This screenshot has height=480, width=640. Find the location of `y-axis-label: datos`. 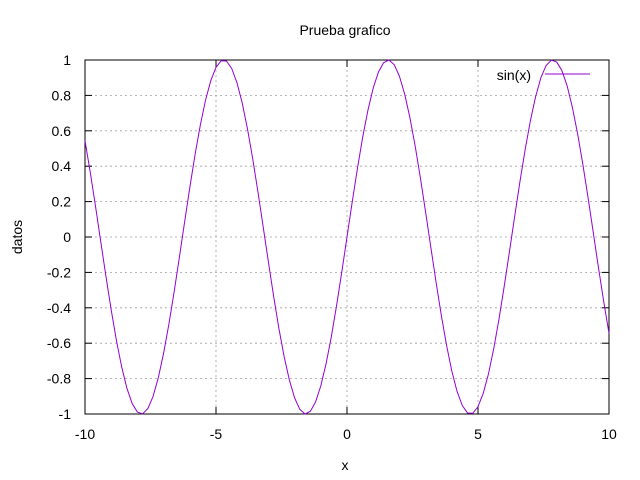

y-axis-label: datos is located at coordinates (17, 237).